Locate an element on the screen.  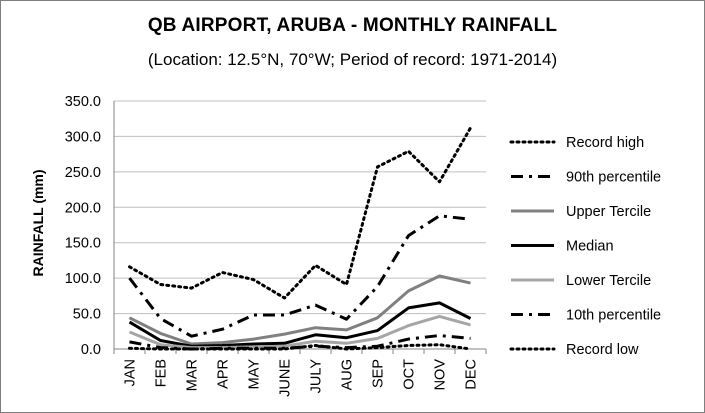
x-tick-label: MAR is located at coordinates (193, 375).